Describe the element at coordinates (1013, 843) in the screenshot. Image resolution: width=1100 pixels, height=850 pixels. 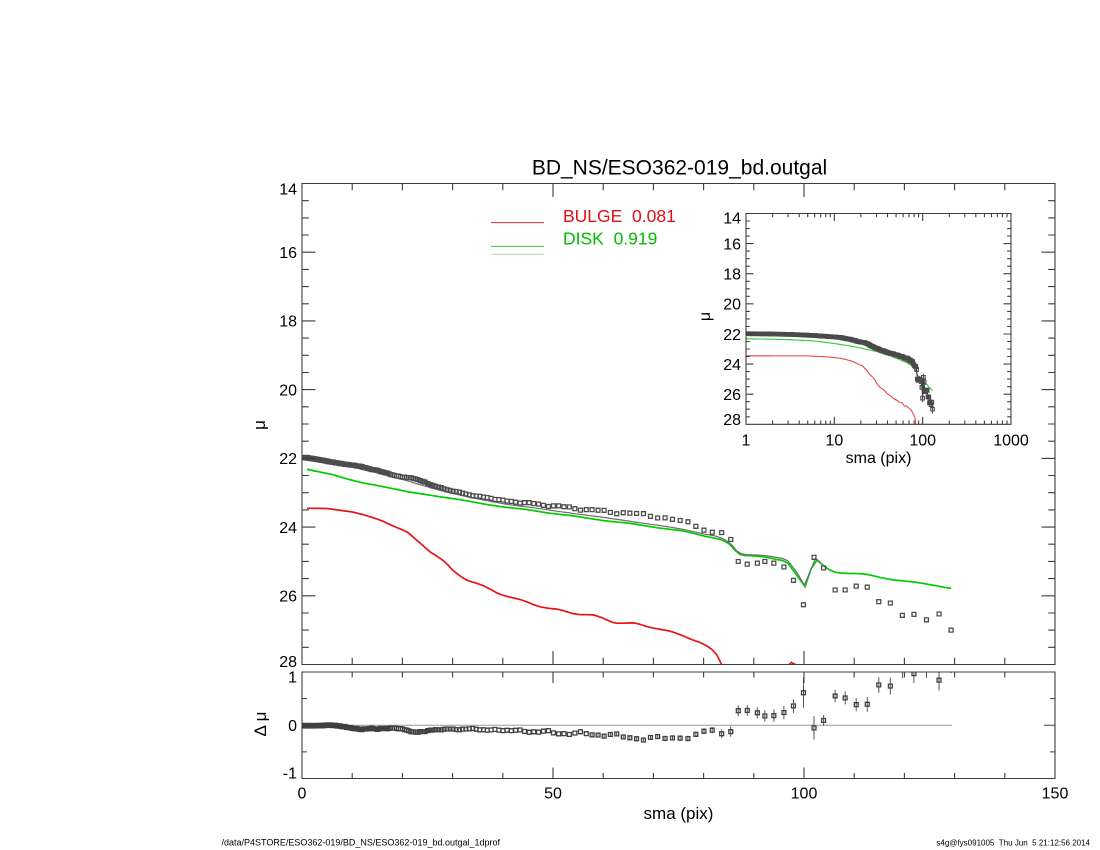
I see `svg-text:s4g@fys091005 Thu Jun 5 21:1: s4g@fys091005 Thu Jun 5 21:12:56 2014` at that location.